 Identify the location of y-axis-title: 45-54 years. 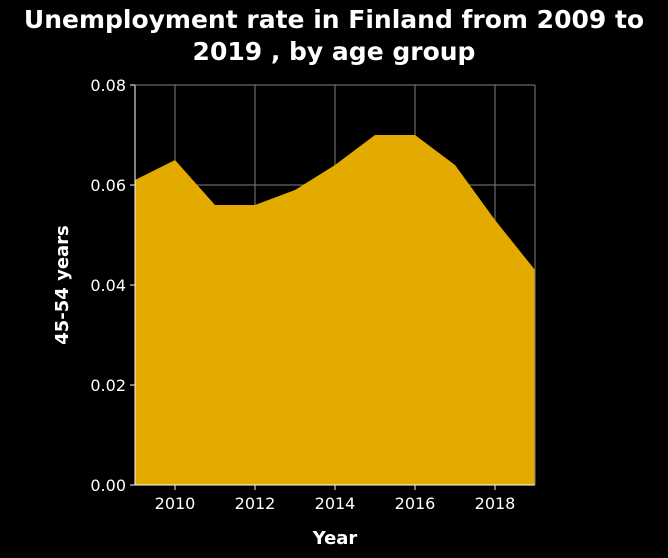
(62, 285).